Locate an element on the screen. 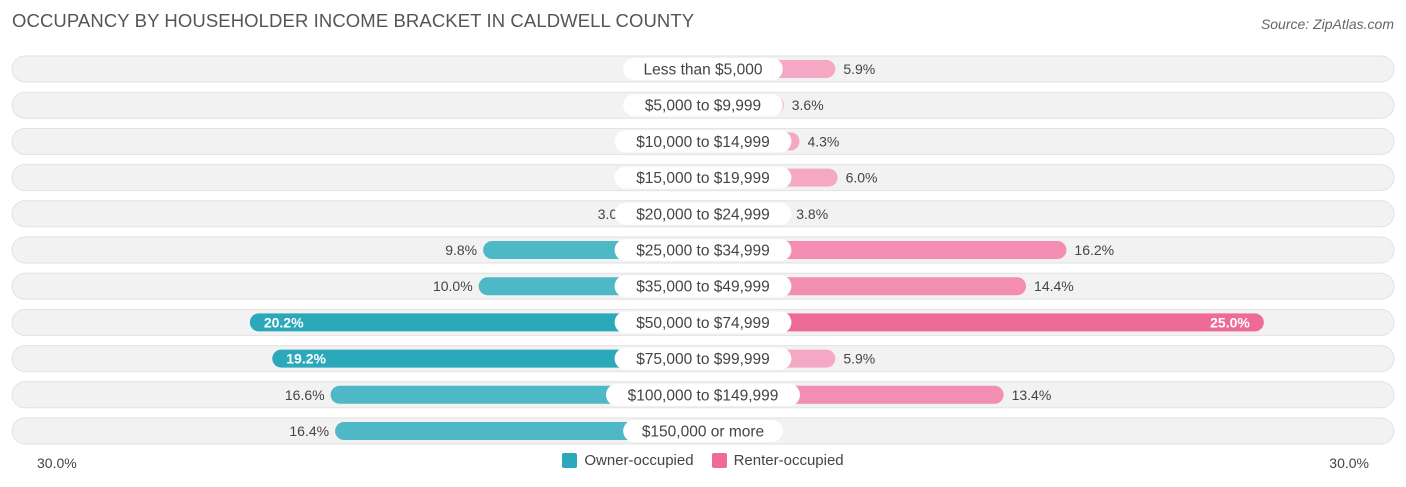  value-label-renter: 16.2% is located at coordinates (1094, 250).